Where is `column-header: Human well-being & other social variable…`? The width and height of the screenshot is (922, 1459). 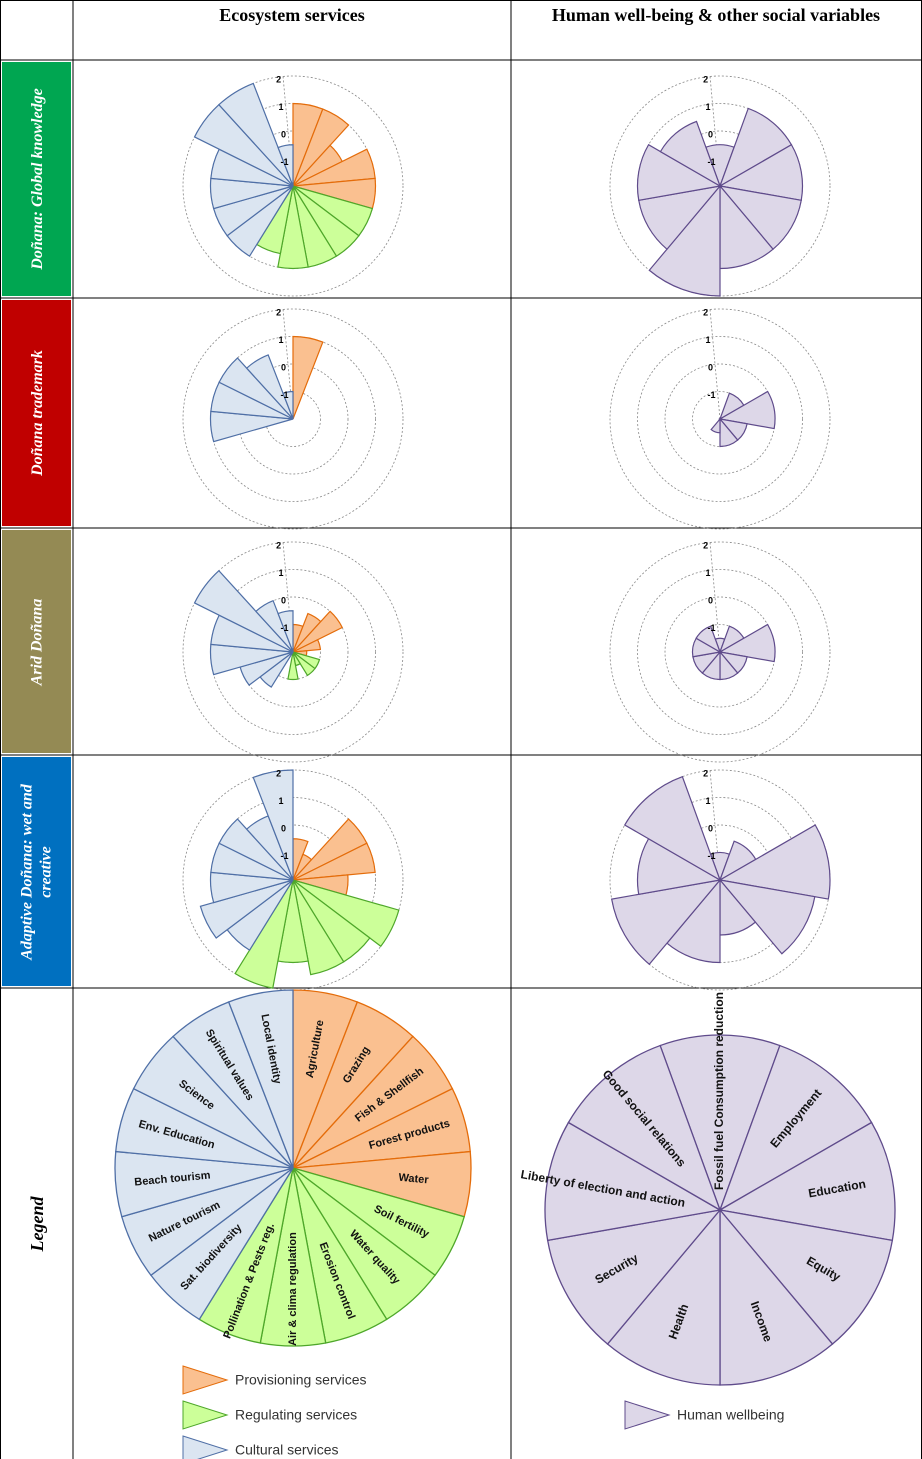
column-header: Human well-being & other social variable… is located at coordinates (716, 15).